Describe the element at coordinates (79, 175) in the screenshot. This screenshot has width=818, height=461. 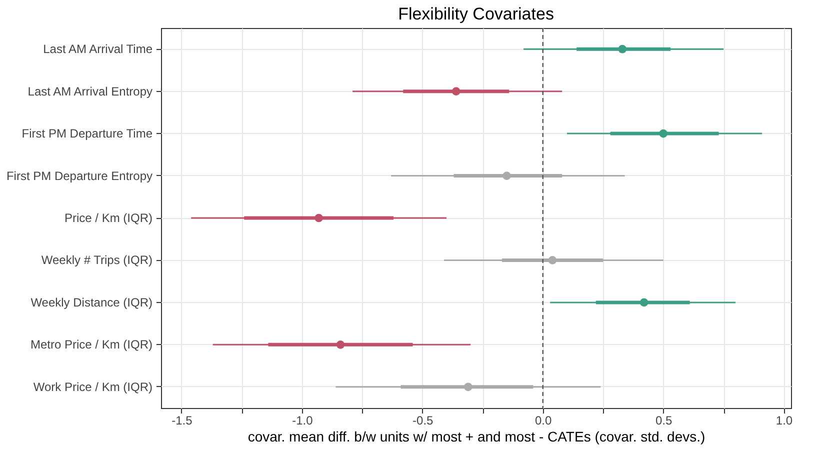
I see `y-tick-label: First PM Departure Entropy` at that location.